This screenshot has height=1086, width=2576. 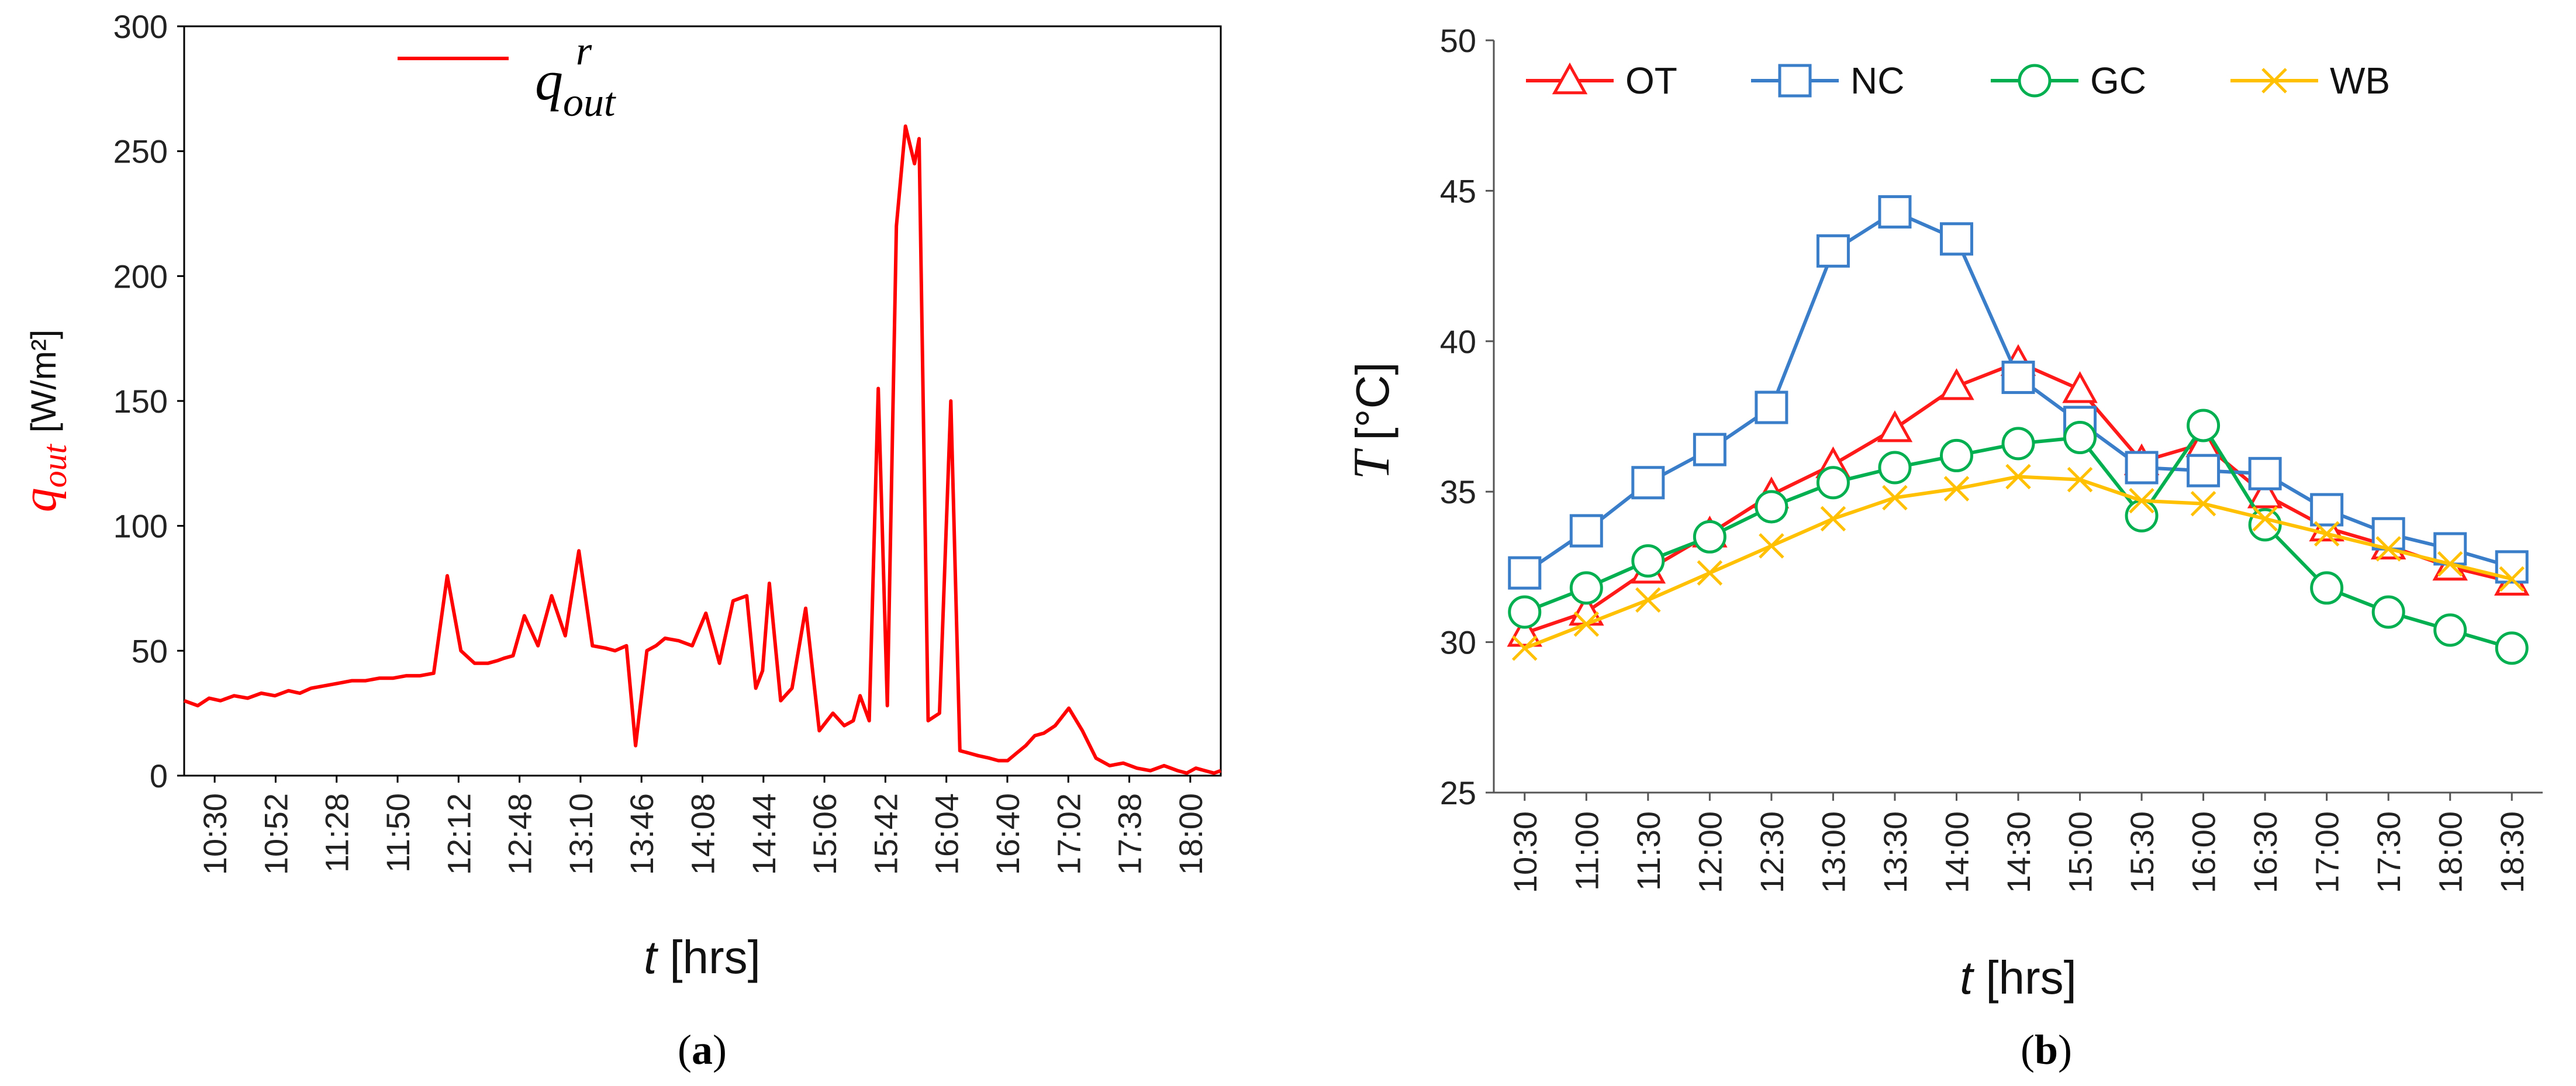 I want to click on x-tick-label-a: 17:38, so click(x=1129, y=834).